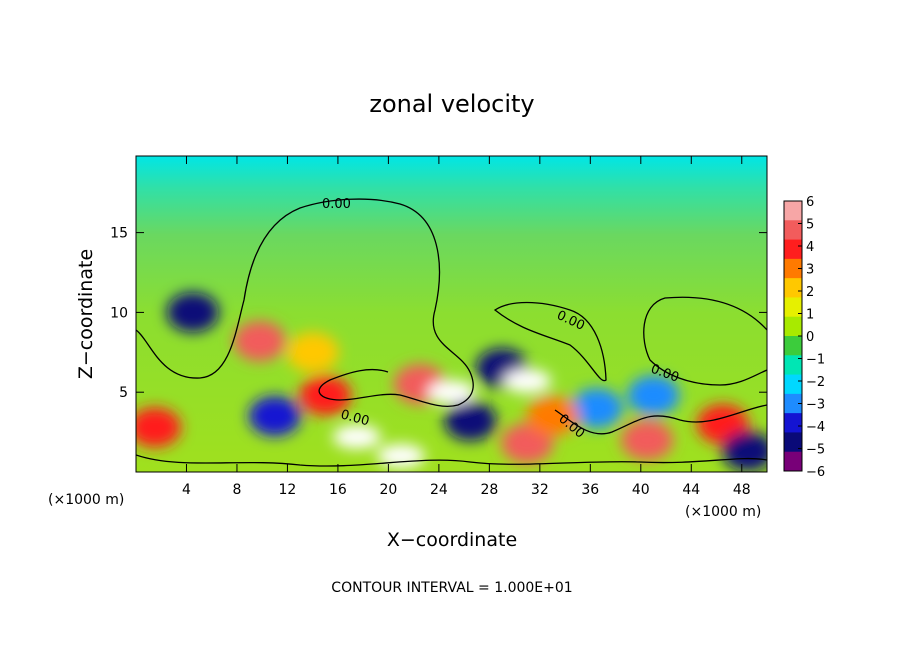 Image resolution: width=904 pixels, height=654 pixels. What do you see at coordinates (810, 315) in the screenshot?
I see `colorbar-label: 1` at bounding box center [810, 315].